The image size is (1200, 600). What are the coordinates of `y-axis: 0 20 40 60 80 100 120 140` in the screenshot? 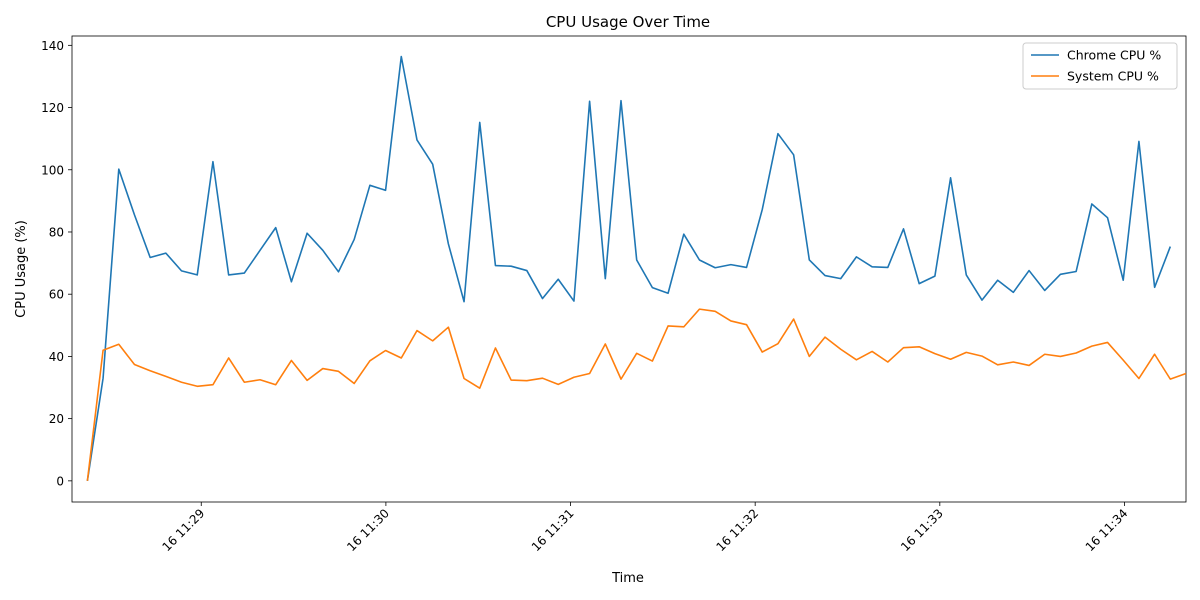 It's located at (56, 263).